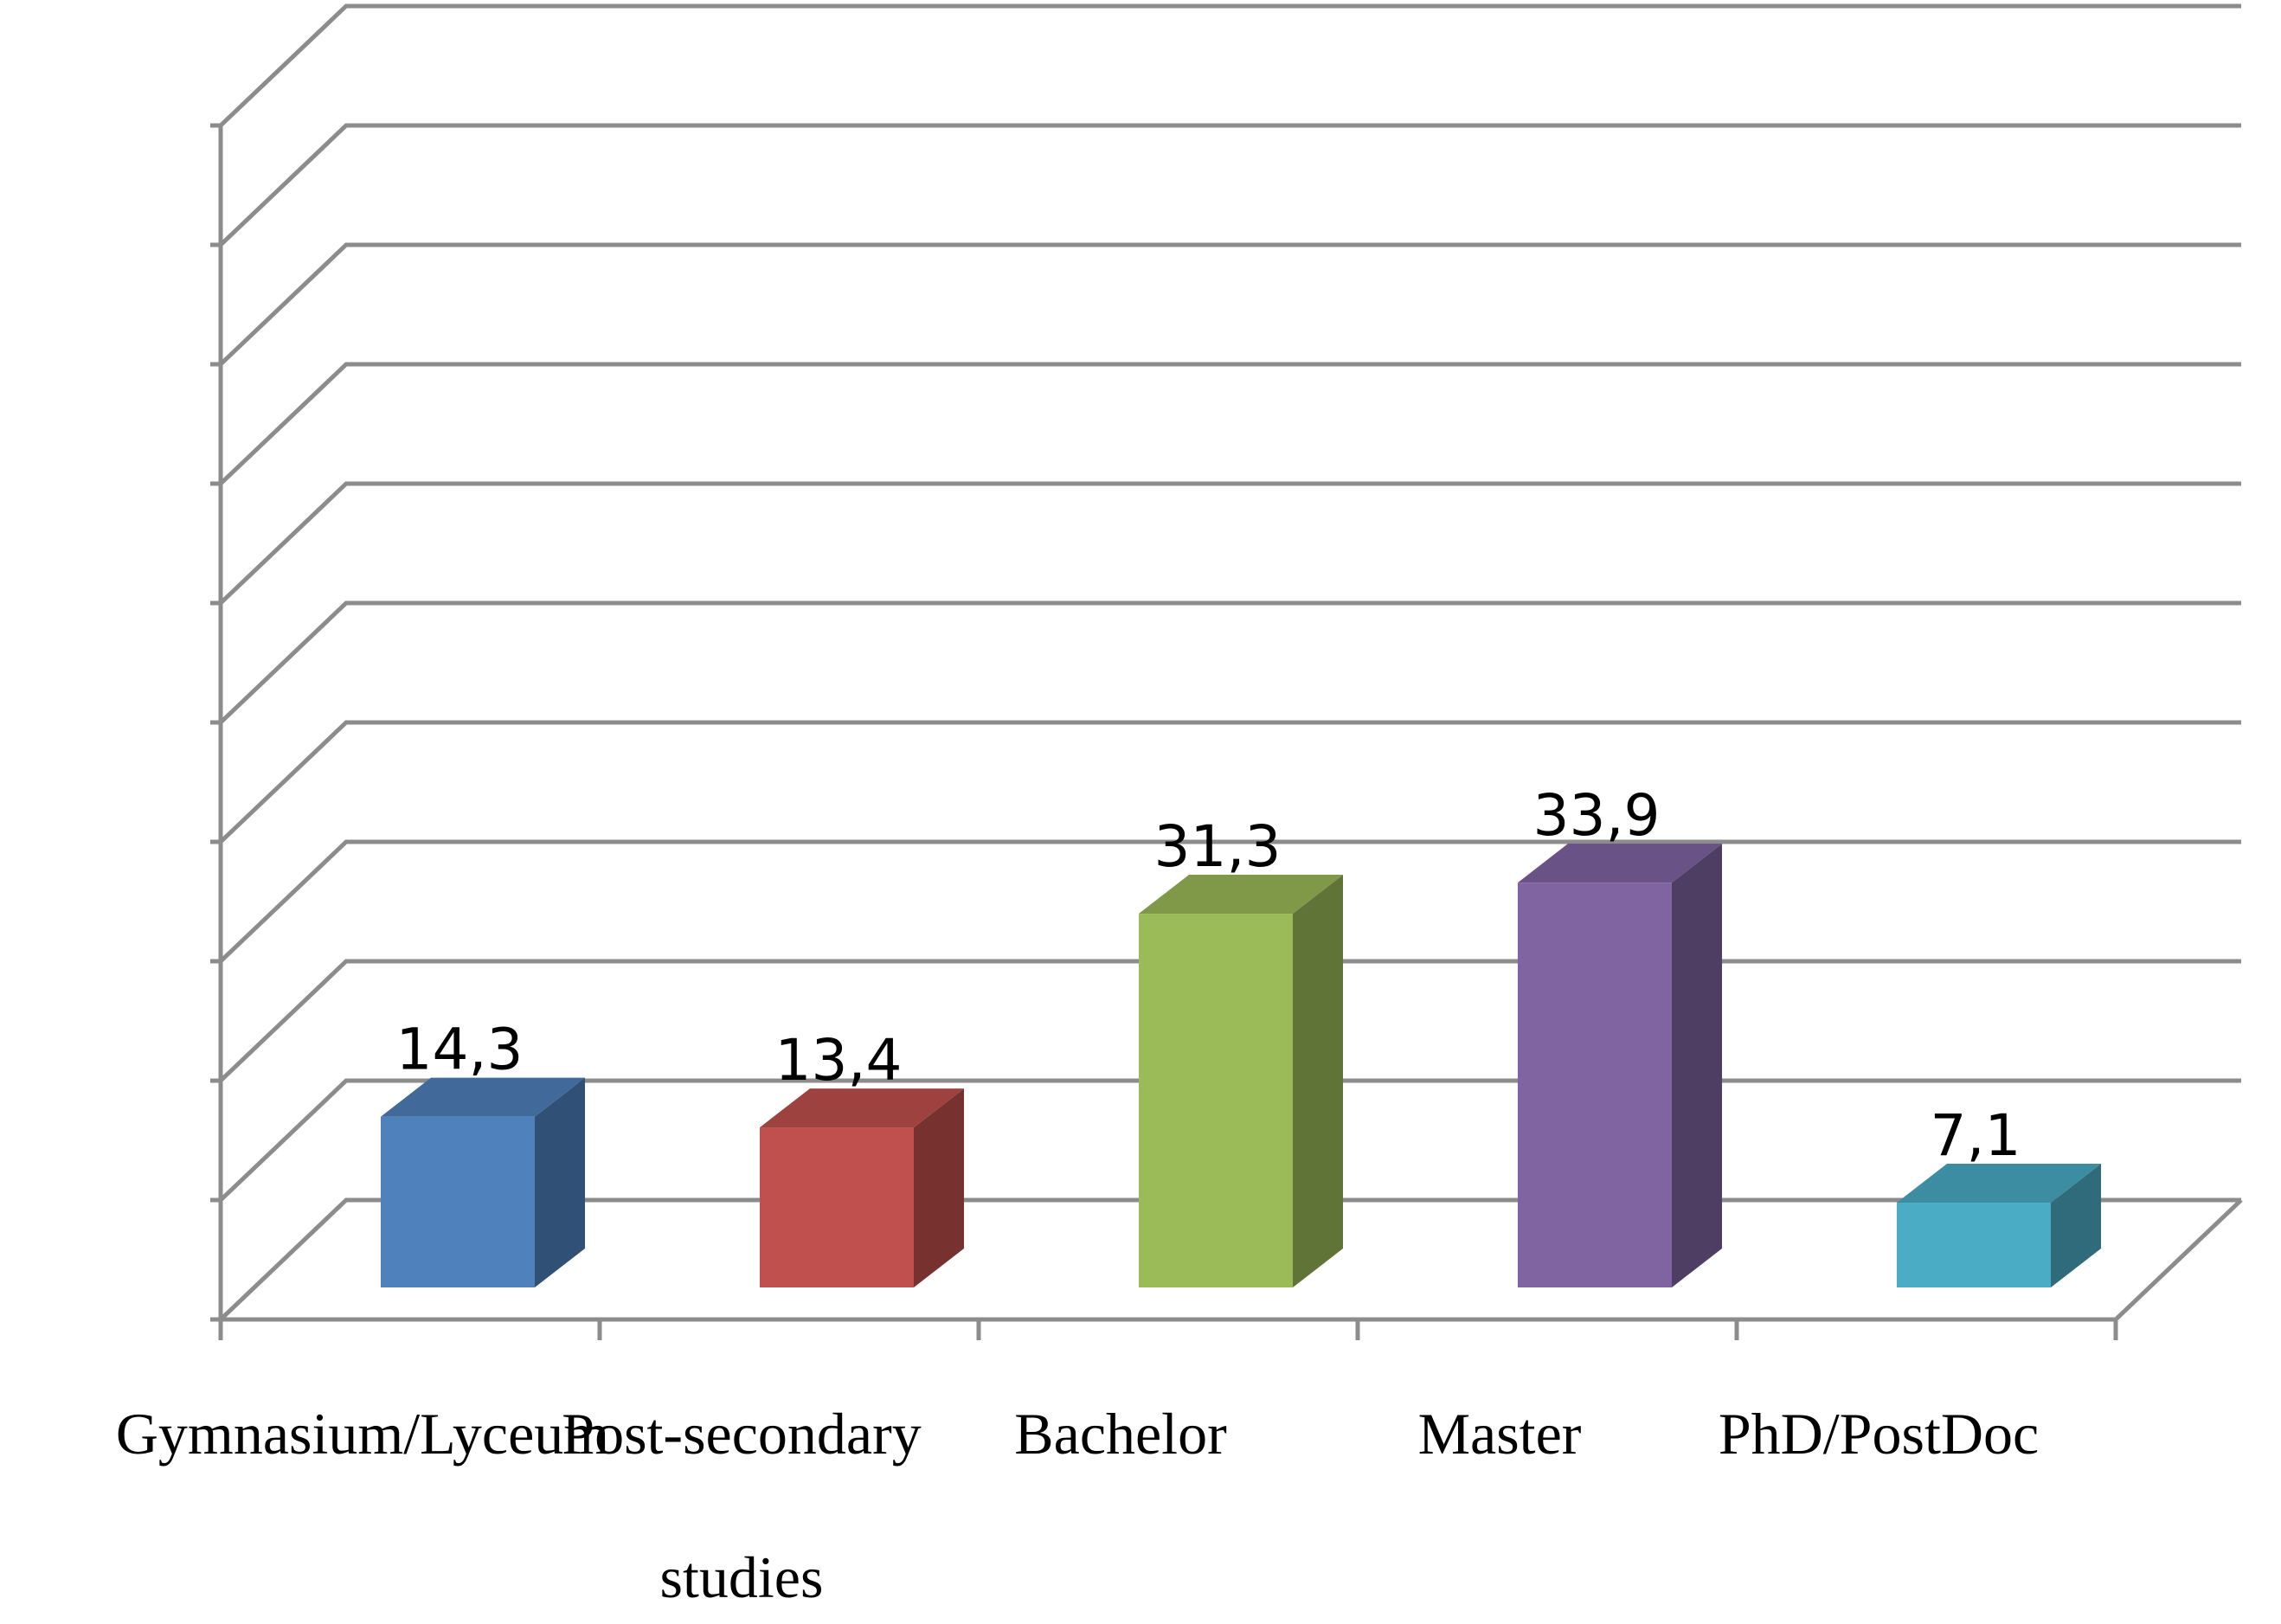  I want to click on x-tick-label: PhD/PostDoc, so click(1879, 1434).